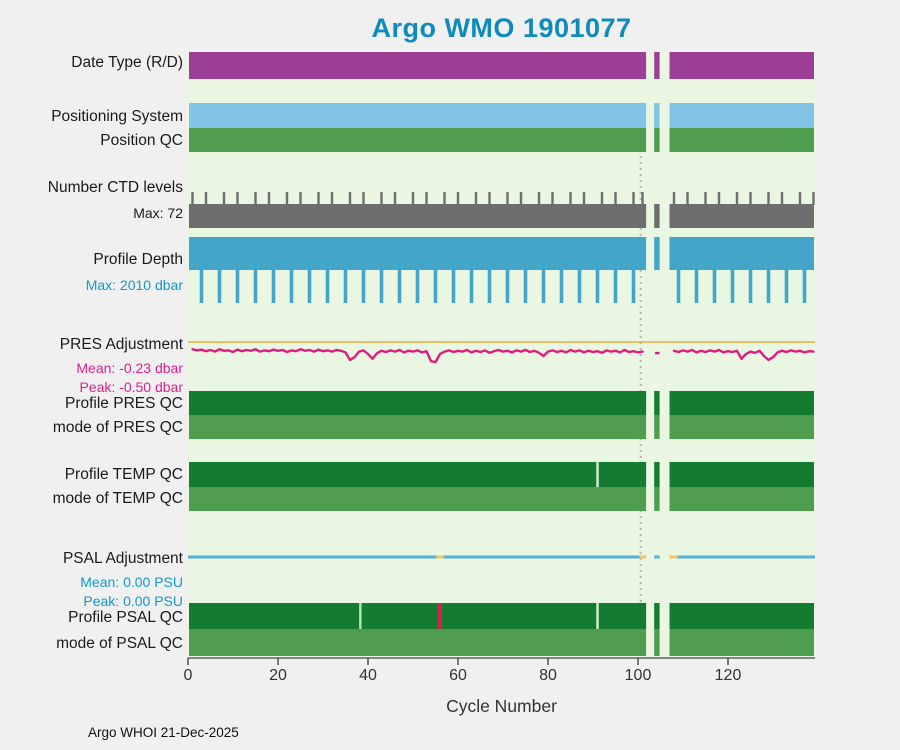  Describe the element at coordinates (158, 213) in the screenshot. I see `ctd-max-label: Max: 72` at that location.